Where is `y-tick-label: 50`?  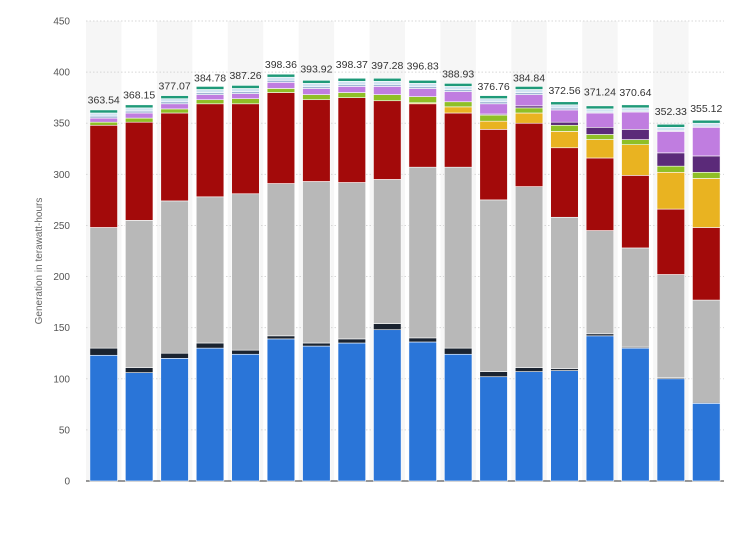
y-tick-label: 50 is located at coordinates (65, 430).